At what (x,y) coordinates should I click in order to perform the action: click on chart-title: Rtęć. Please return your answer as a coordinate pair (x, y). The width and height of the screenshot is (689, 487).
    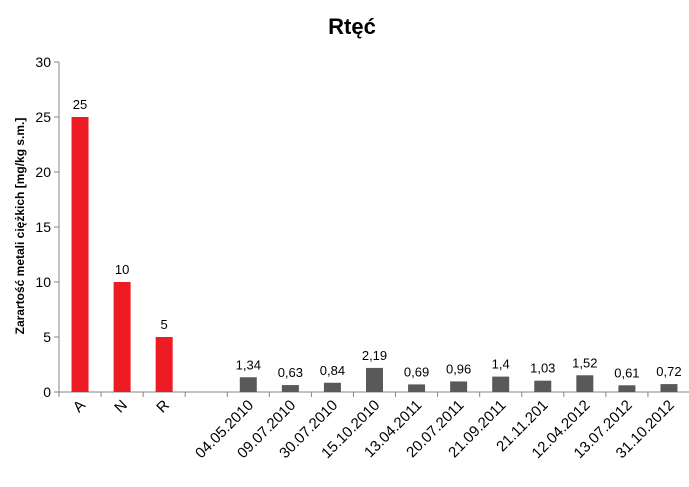
    Looking at the image, I should click on (352, 26).